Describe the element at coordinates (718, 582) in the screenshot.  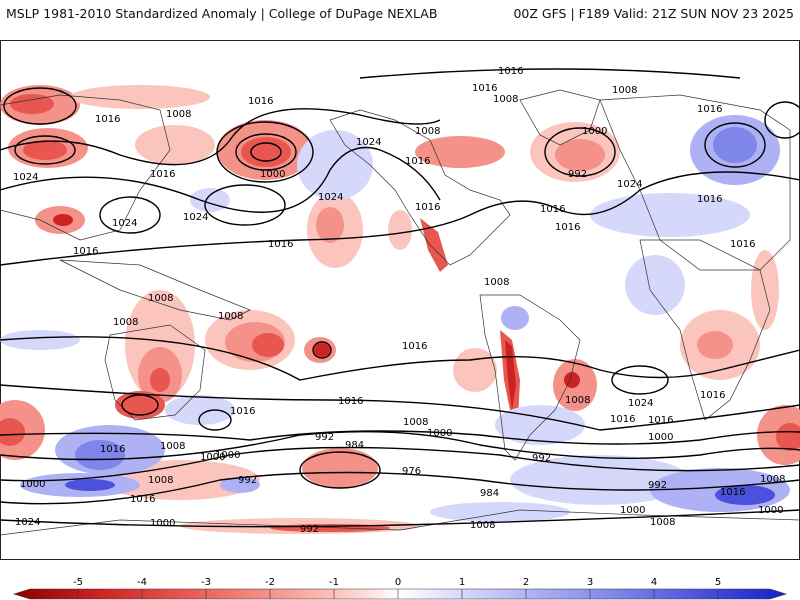
I see `colorbar-tick-label: 5` at that location.